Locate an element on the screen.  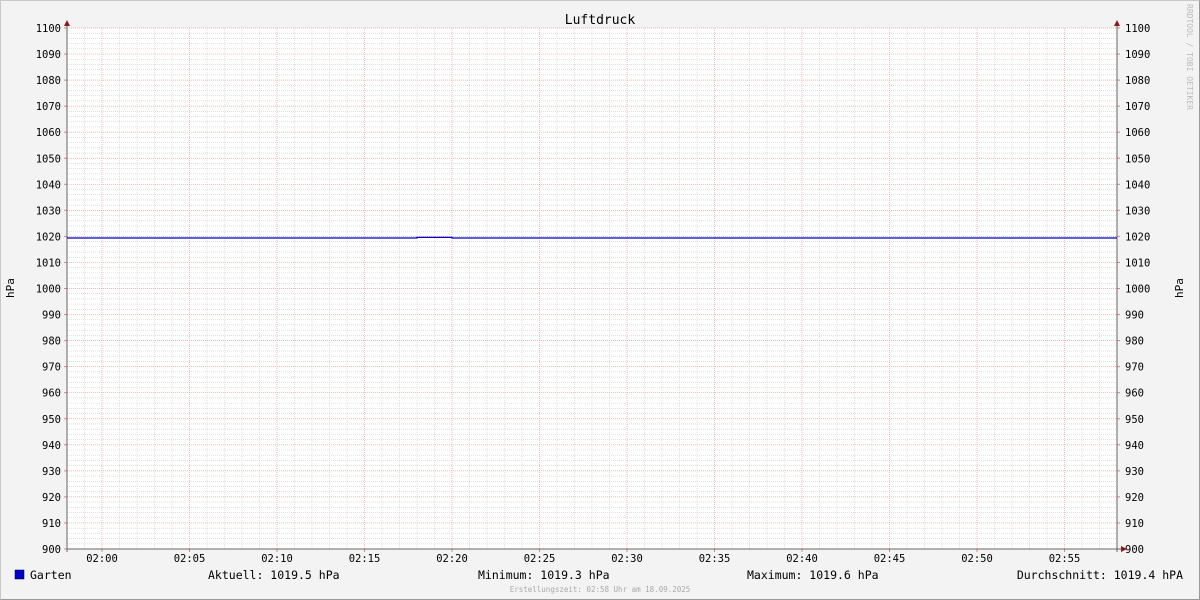
x-tick-label: 02:05 is located at coordinates (190, 559).